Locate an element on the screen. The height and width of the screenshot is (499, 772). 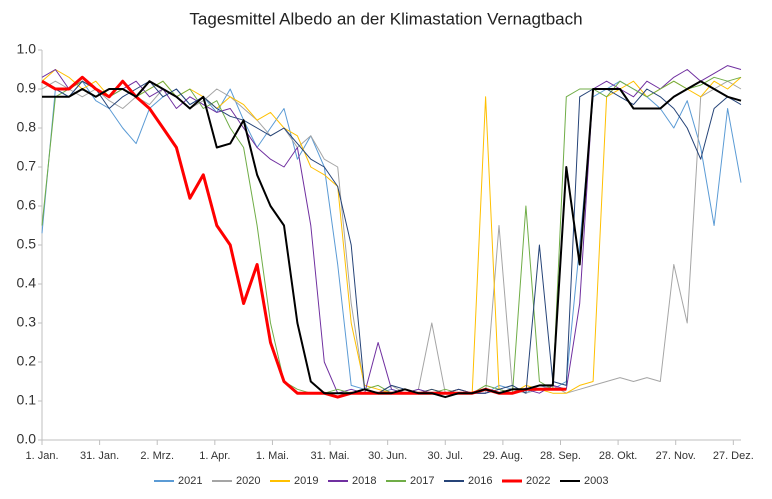
legend-label: 2003 is located at coordinates (596, 481).